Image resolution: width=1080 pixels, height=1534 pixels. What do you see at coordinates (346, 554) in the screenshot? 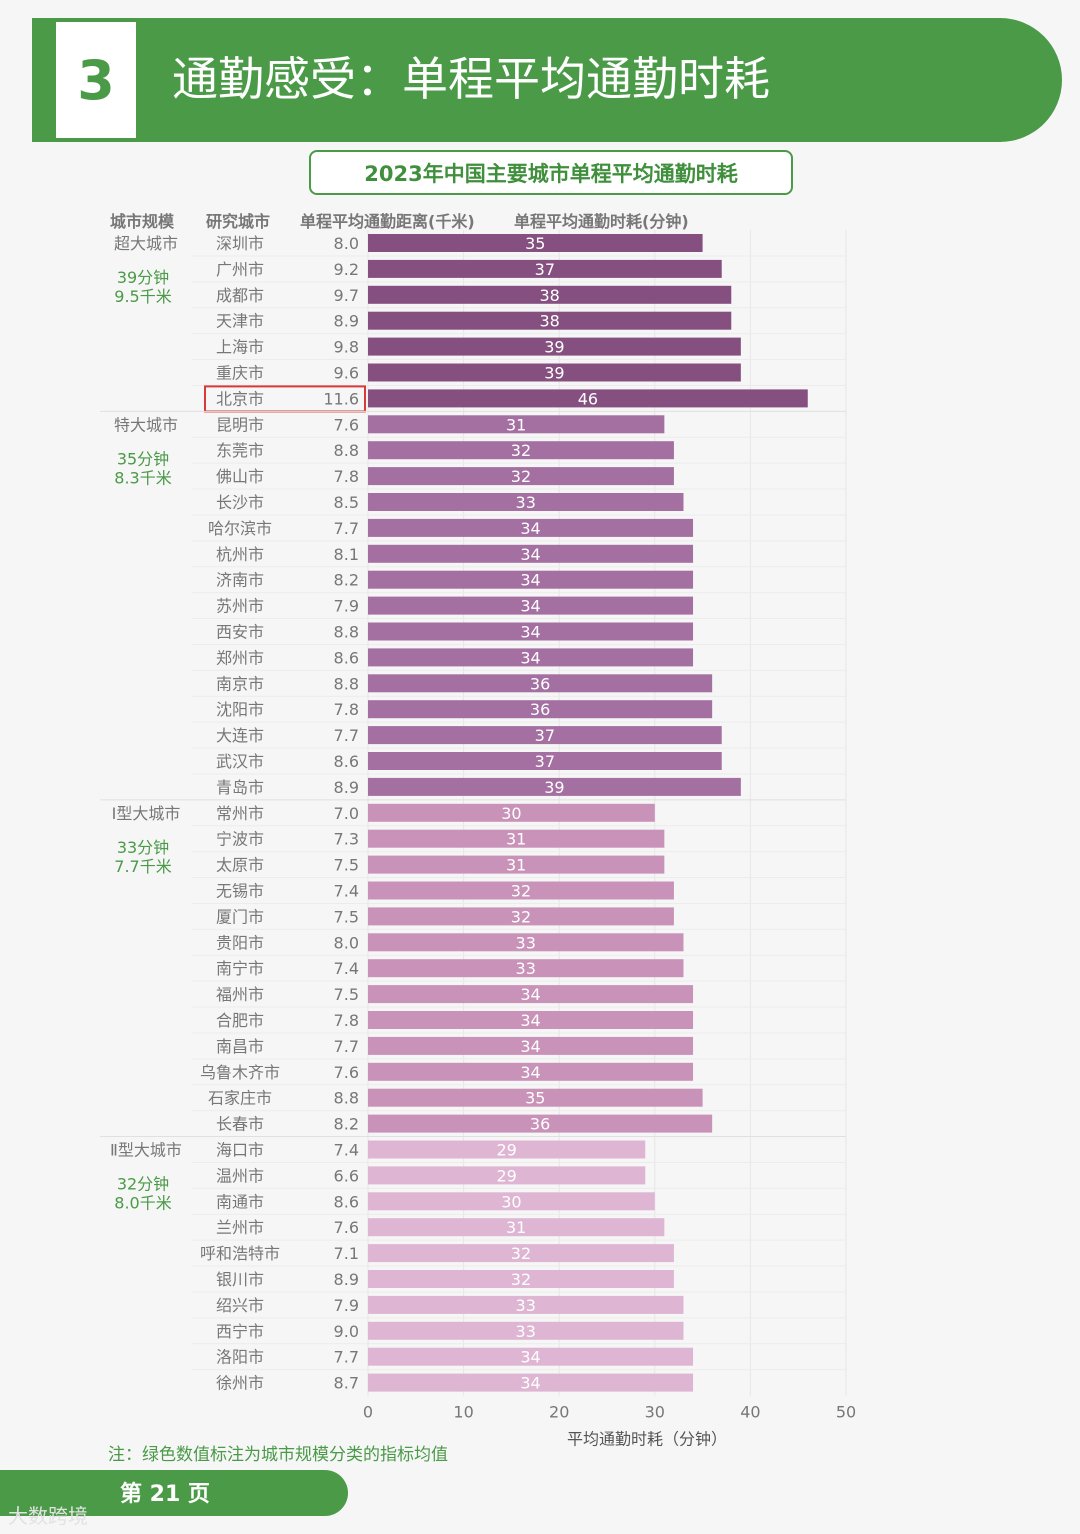
I see `distance-value: 8.1` at bounding box center [346, 554].